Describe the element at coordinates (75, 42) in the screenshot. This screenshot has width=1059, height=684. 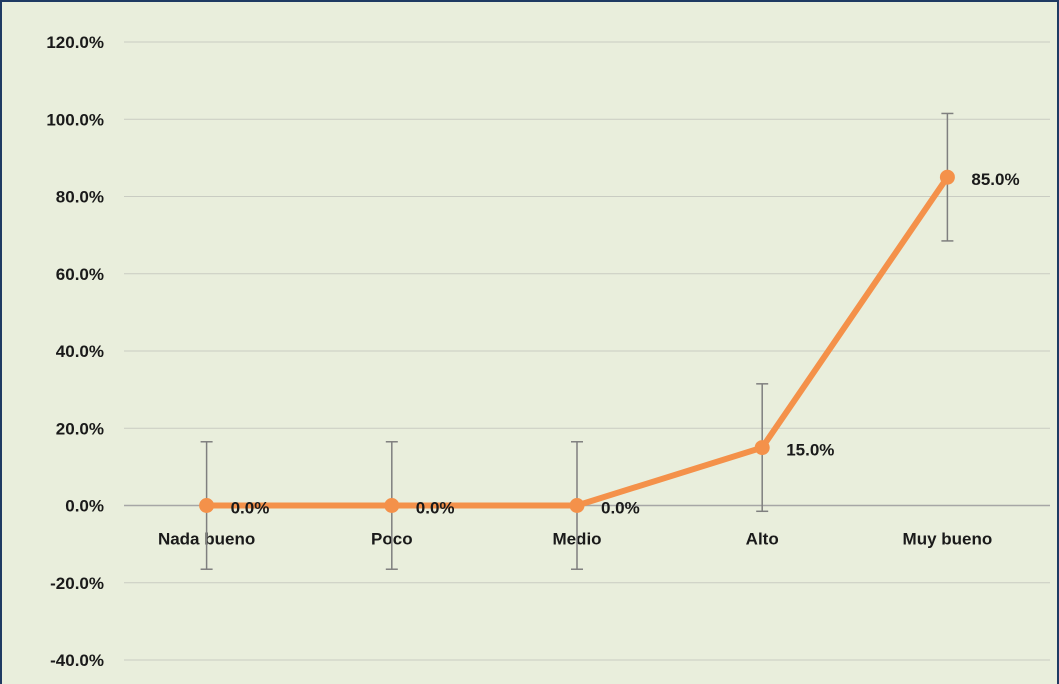
I see `y-tick-label: 120.0%` at that location.